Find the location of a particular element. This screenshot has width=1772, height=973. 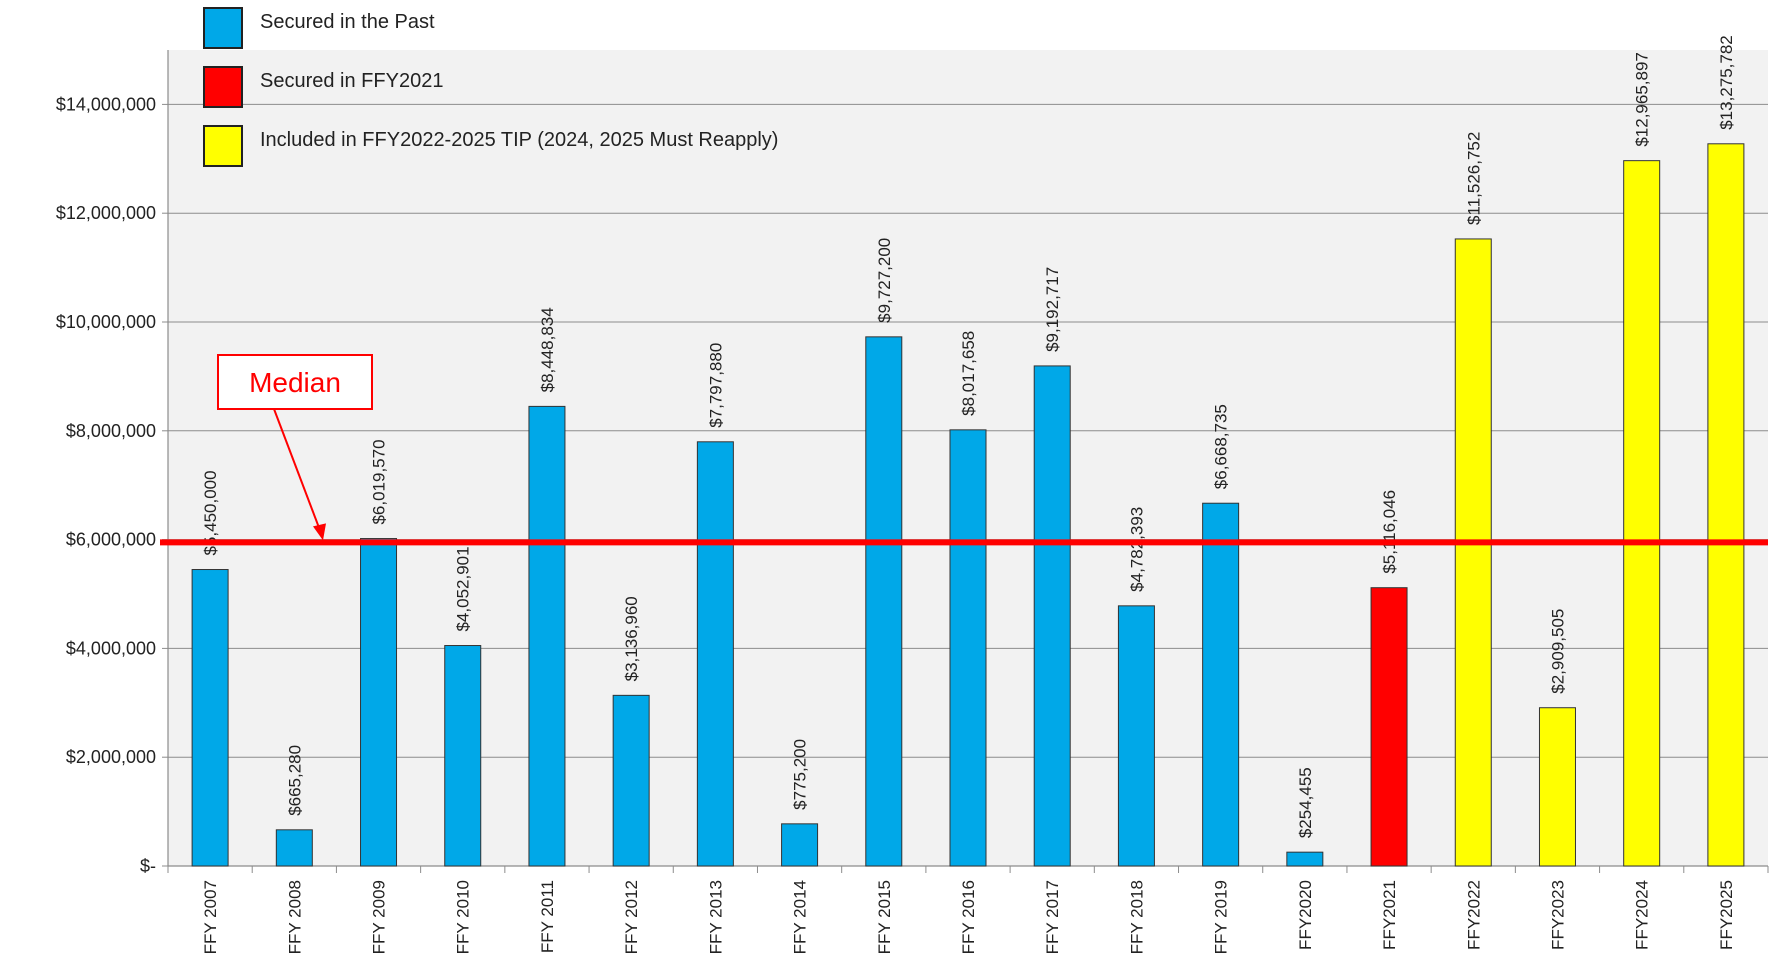

data-label: $8,017,658 is located at coordinates (968, 373).